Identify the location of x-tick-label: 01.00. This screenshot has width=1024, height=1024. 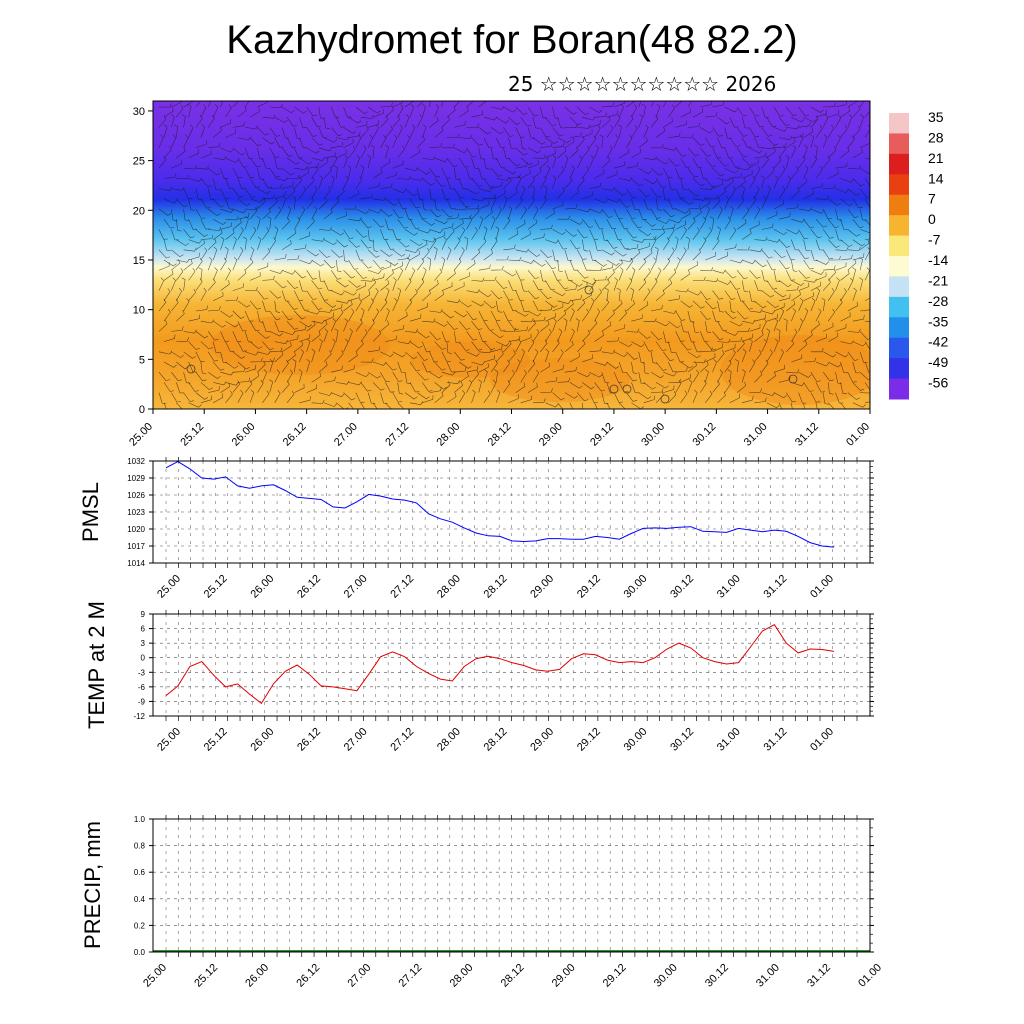
(870, 976).